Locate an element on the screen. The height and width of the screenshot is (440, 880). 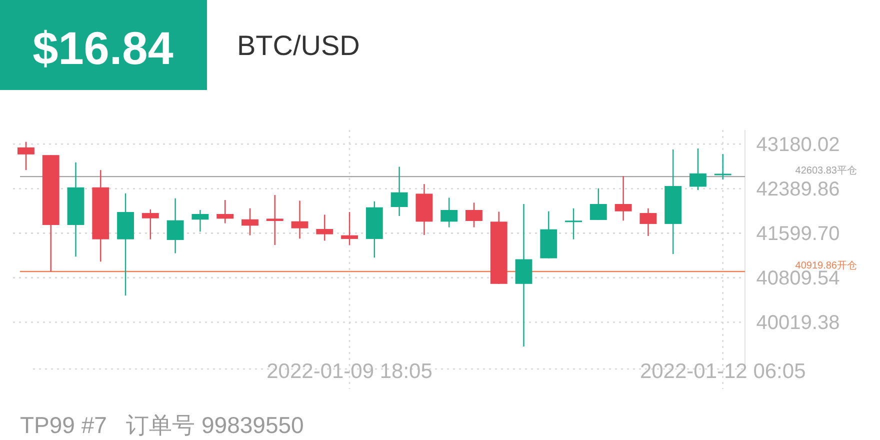
y-tick-label: 43180.02 is located at coordinates (798, 145).